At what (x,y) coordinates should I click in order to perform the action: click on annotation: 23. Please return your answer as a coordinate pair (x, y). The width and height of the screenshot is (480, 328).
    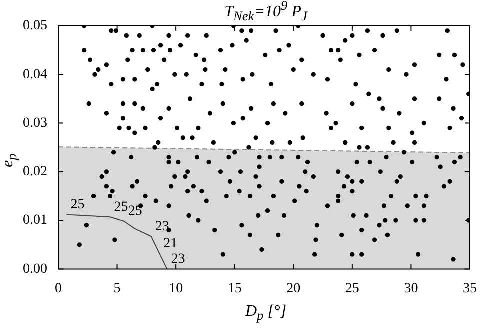
    Looking at the image, I should click on (178, 259).